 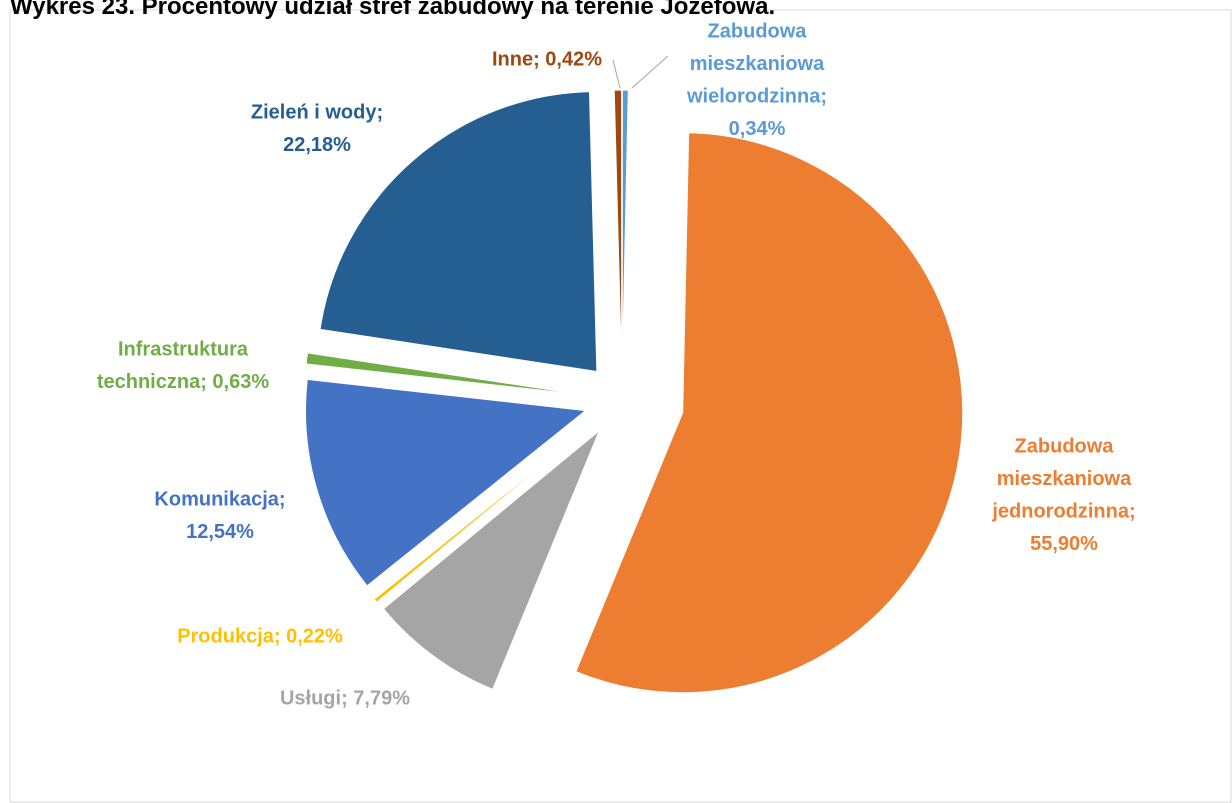 I want to click on data-label: Usługi; 7,79%, so click(x=345, y=698).